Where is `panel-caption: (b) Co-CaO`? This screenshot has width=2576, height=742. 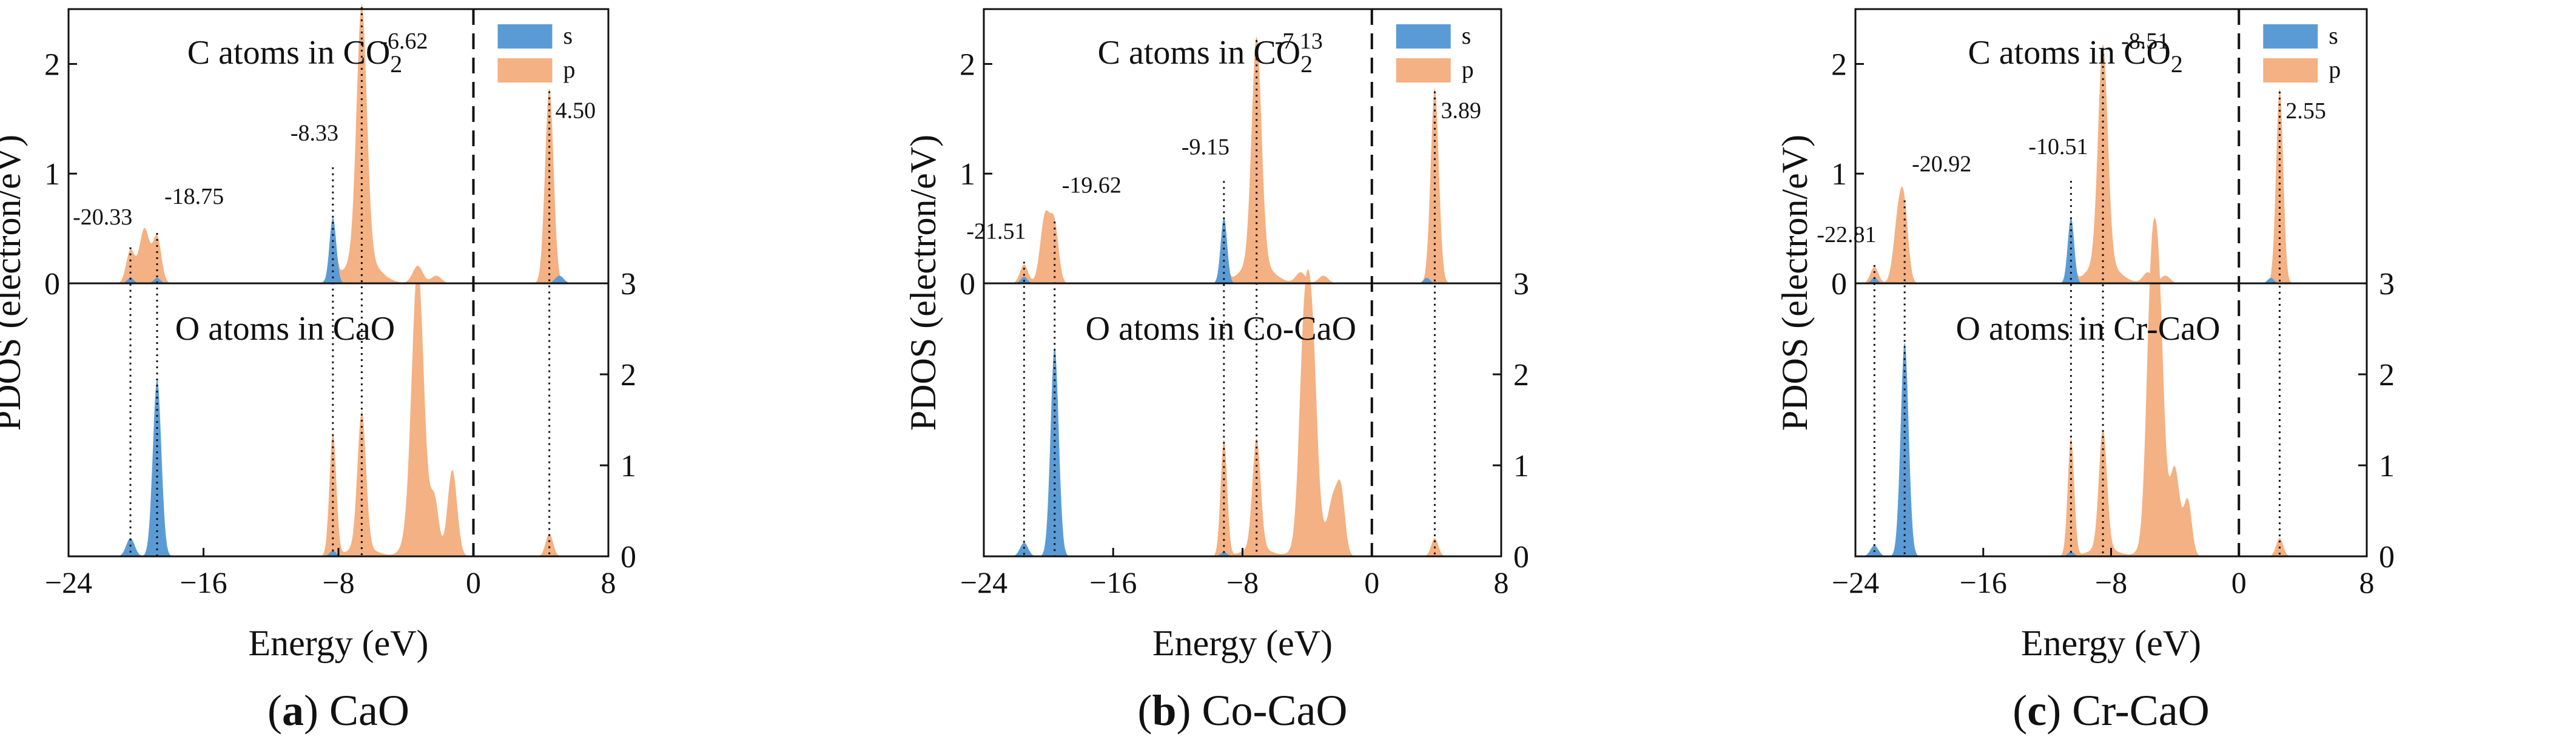
panel-caption: (b) Co-CaO is located at coordinates (1243, 710).